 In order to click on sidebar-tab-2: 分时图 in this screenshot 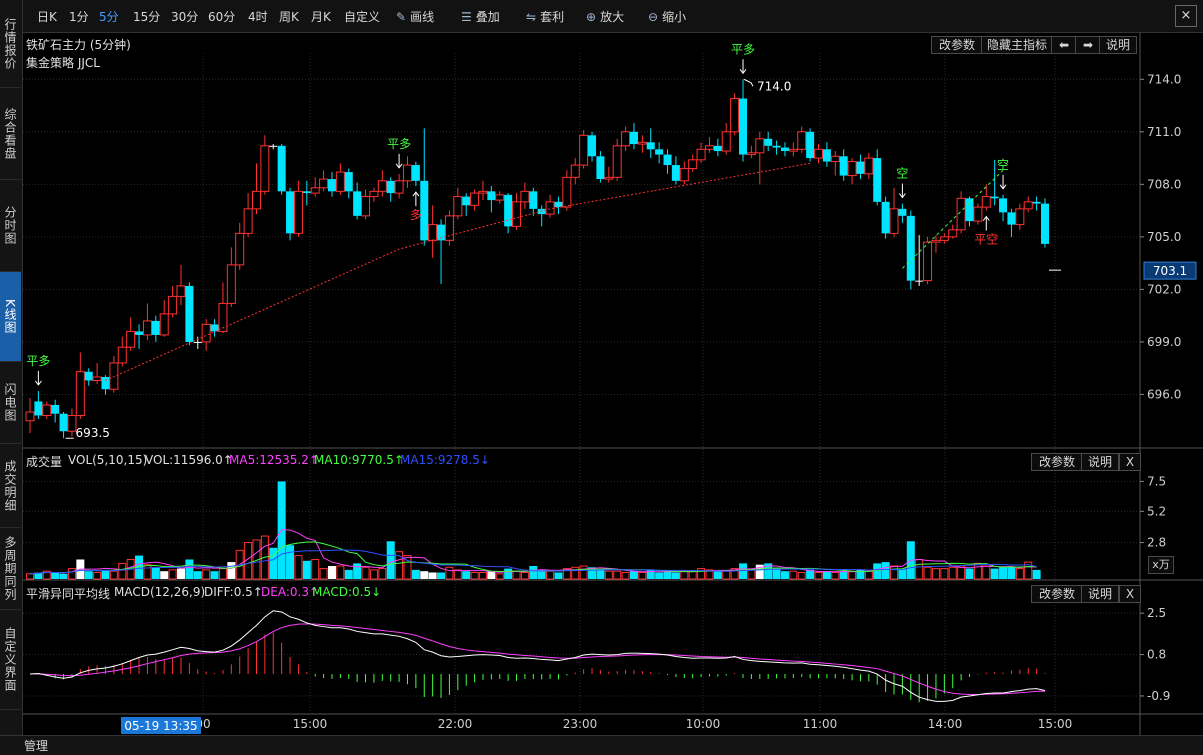, I will do `click(10, 226)`.